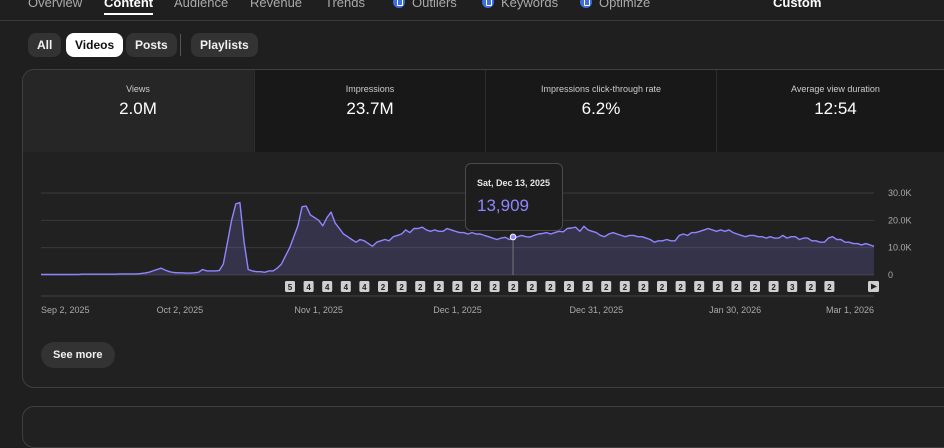  What do you see at coordinates (890, 275) in the screenshot?
I see `y-tick-label: 0` at bounding box center [890, 275].